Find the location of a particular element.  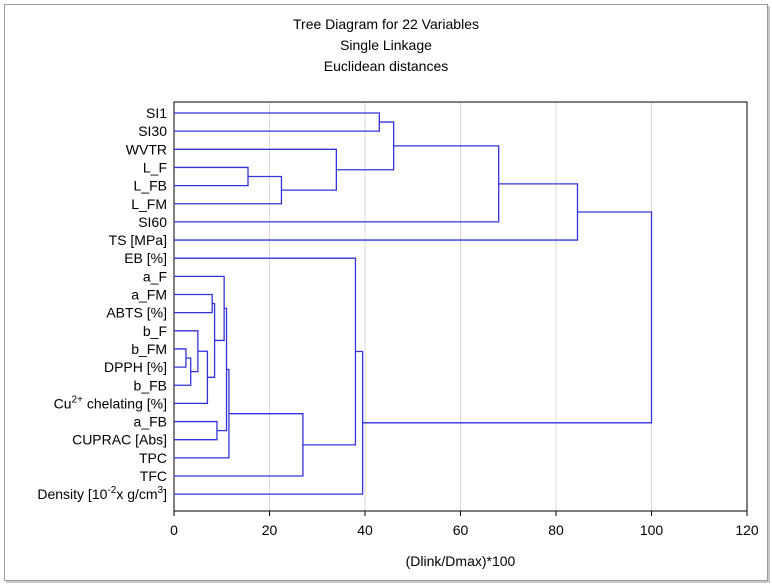

variable-label-TS: TS [MPa] is located at coordinates (138, 240).